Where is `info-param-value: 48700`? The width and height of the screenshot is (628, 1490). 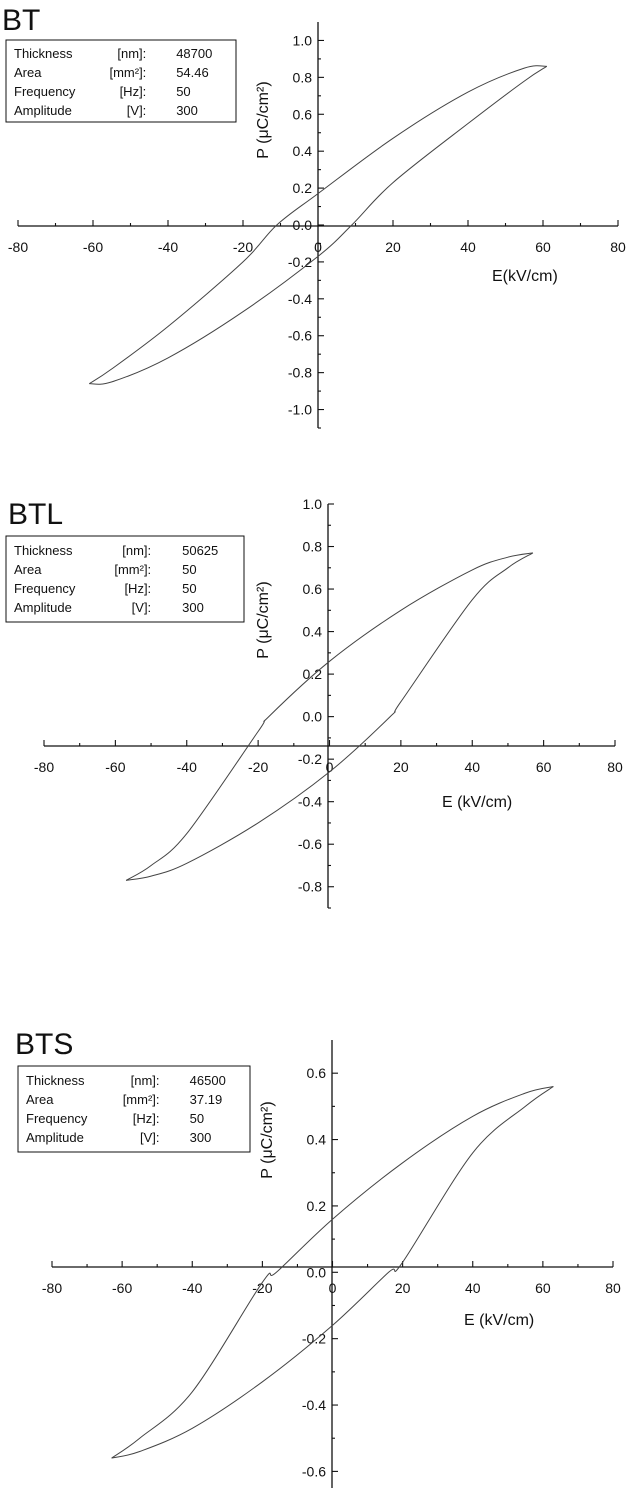
info-param-value: 48700 is located at coordinates (194, 53).